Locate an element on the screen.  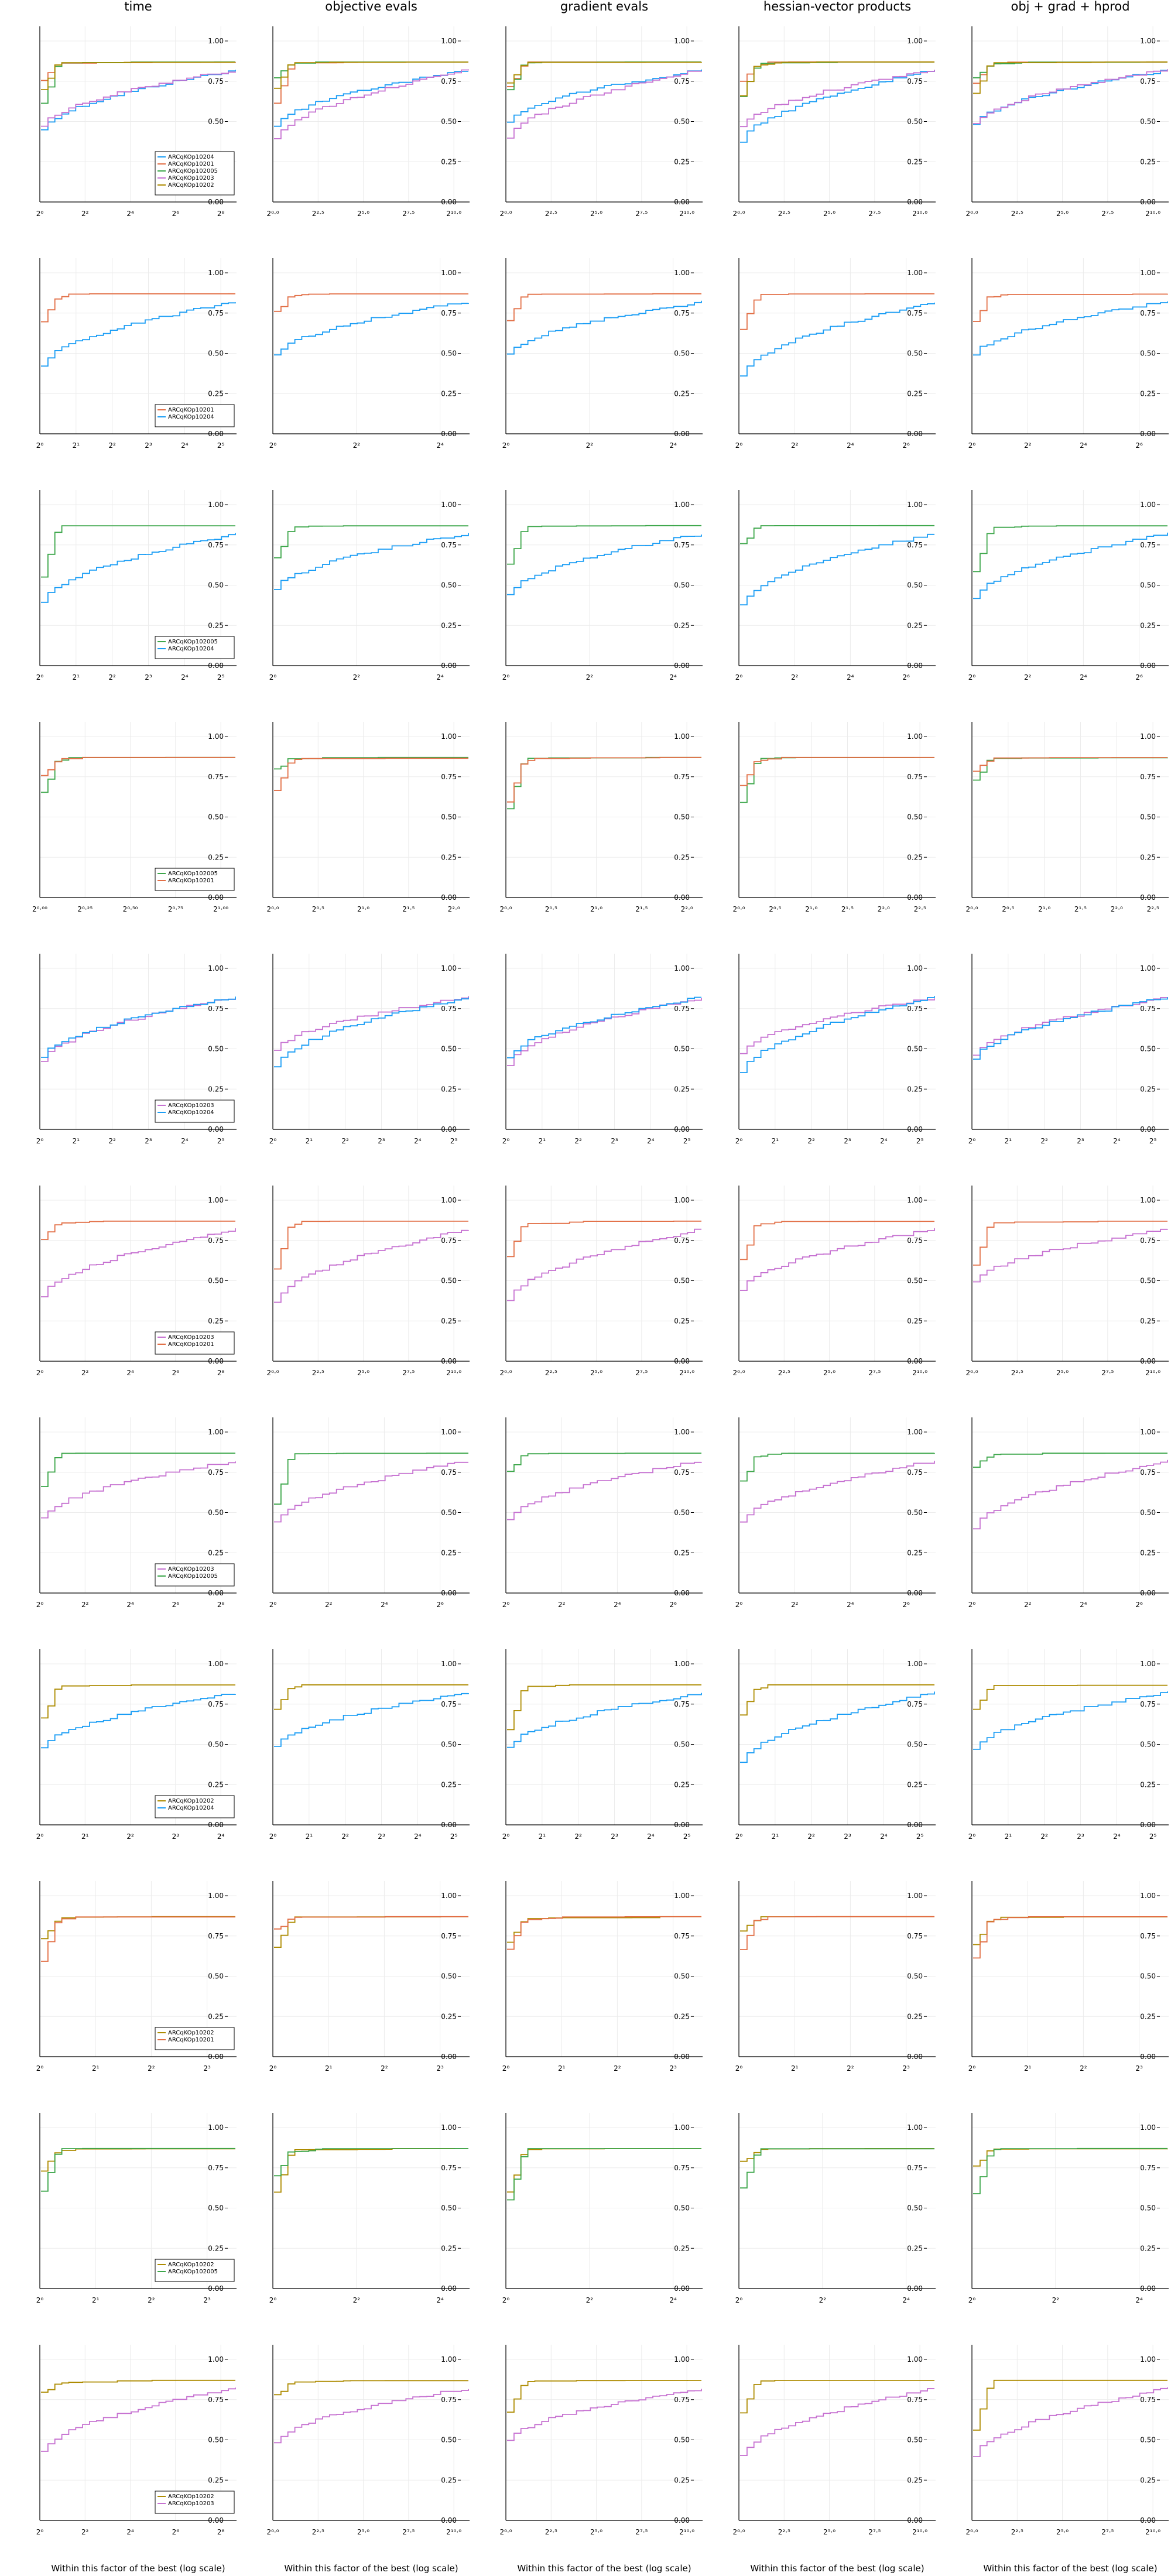
x-tick-label: 2⁵ is located at coordinates (1153, 1836).